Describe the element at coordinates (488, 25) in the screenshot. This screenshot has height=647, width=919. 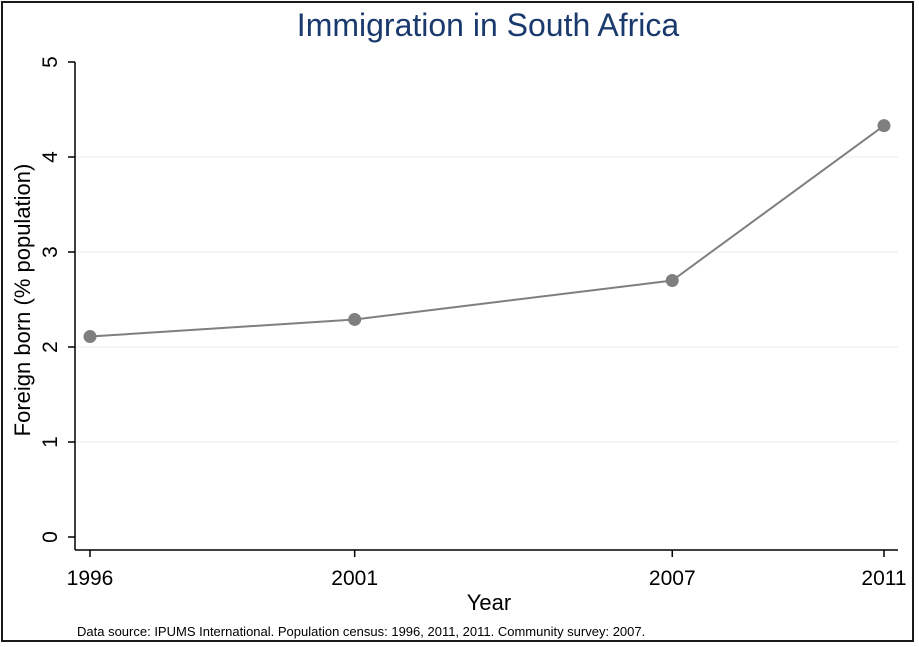
I see `chart-title: Immigration in South Africa` at that location.